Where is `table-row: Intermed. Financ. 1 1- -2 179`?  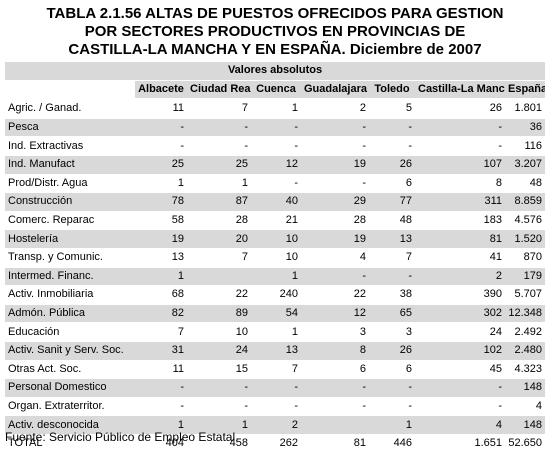
table-row: Intermed. Financ. 1 1- -2 179 is located at coordinates (275, 277).